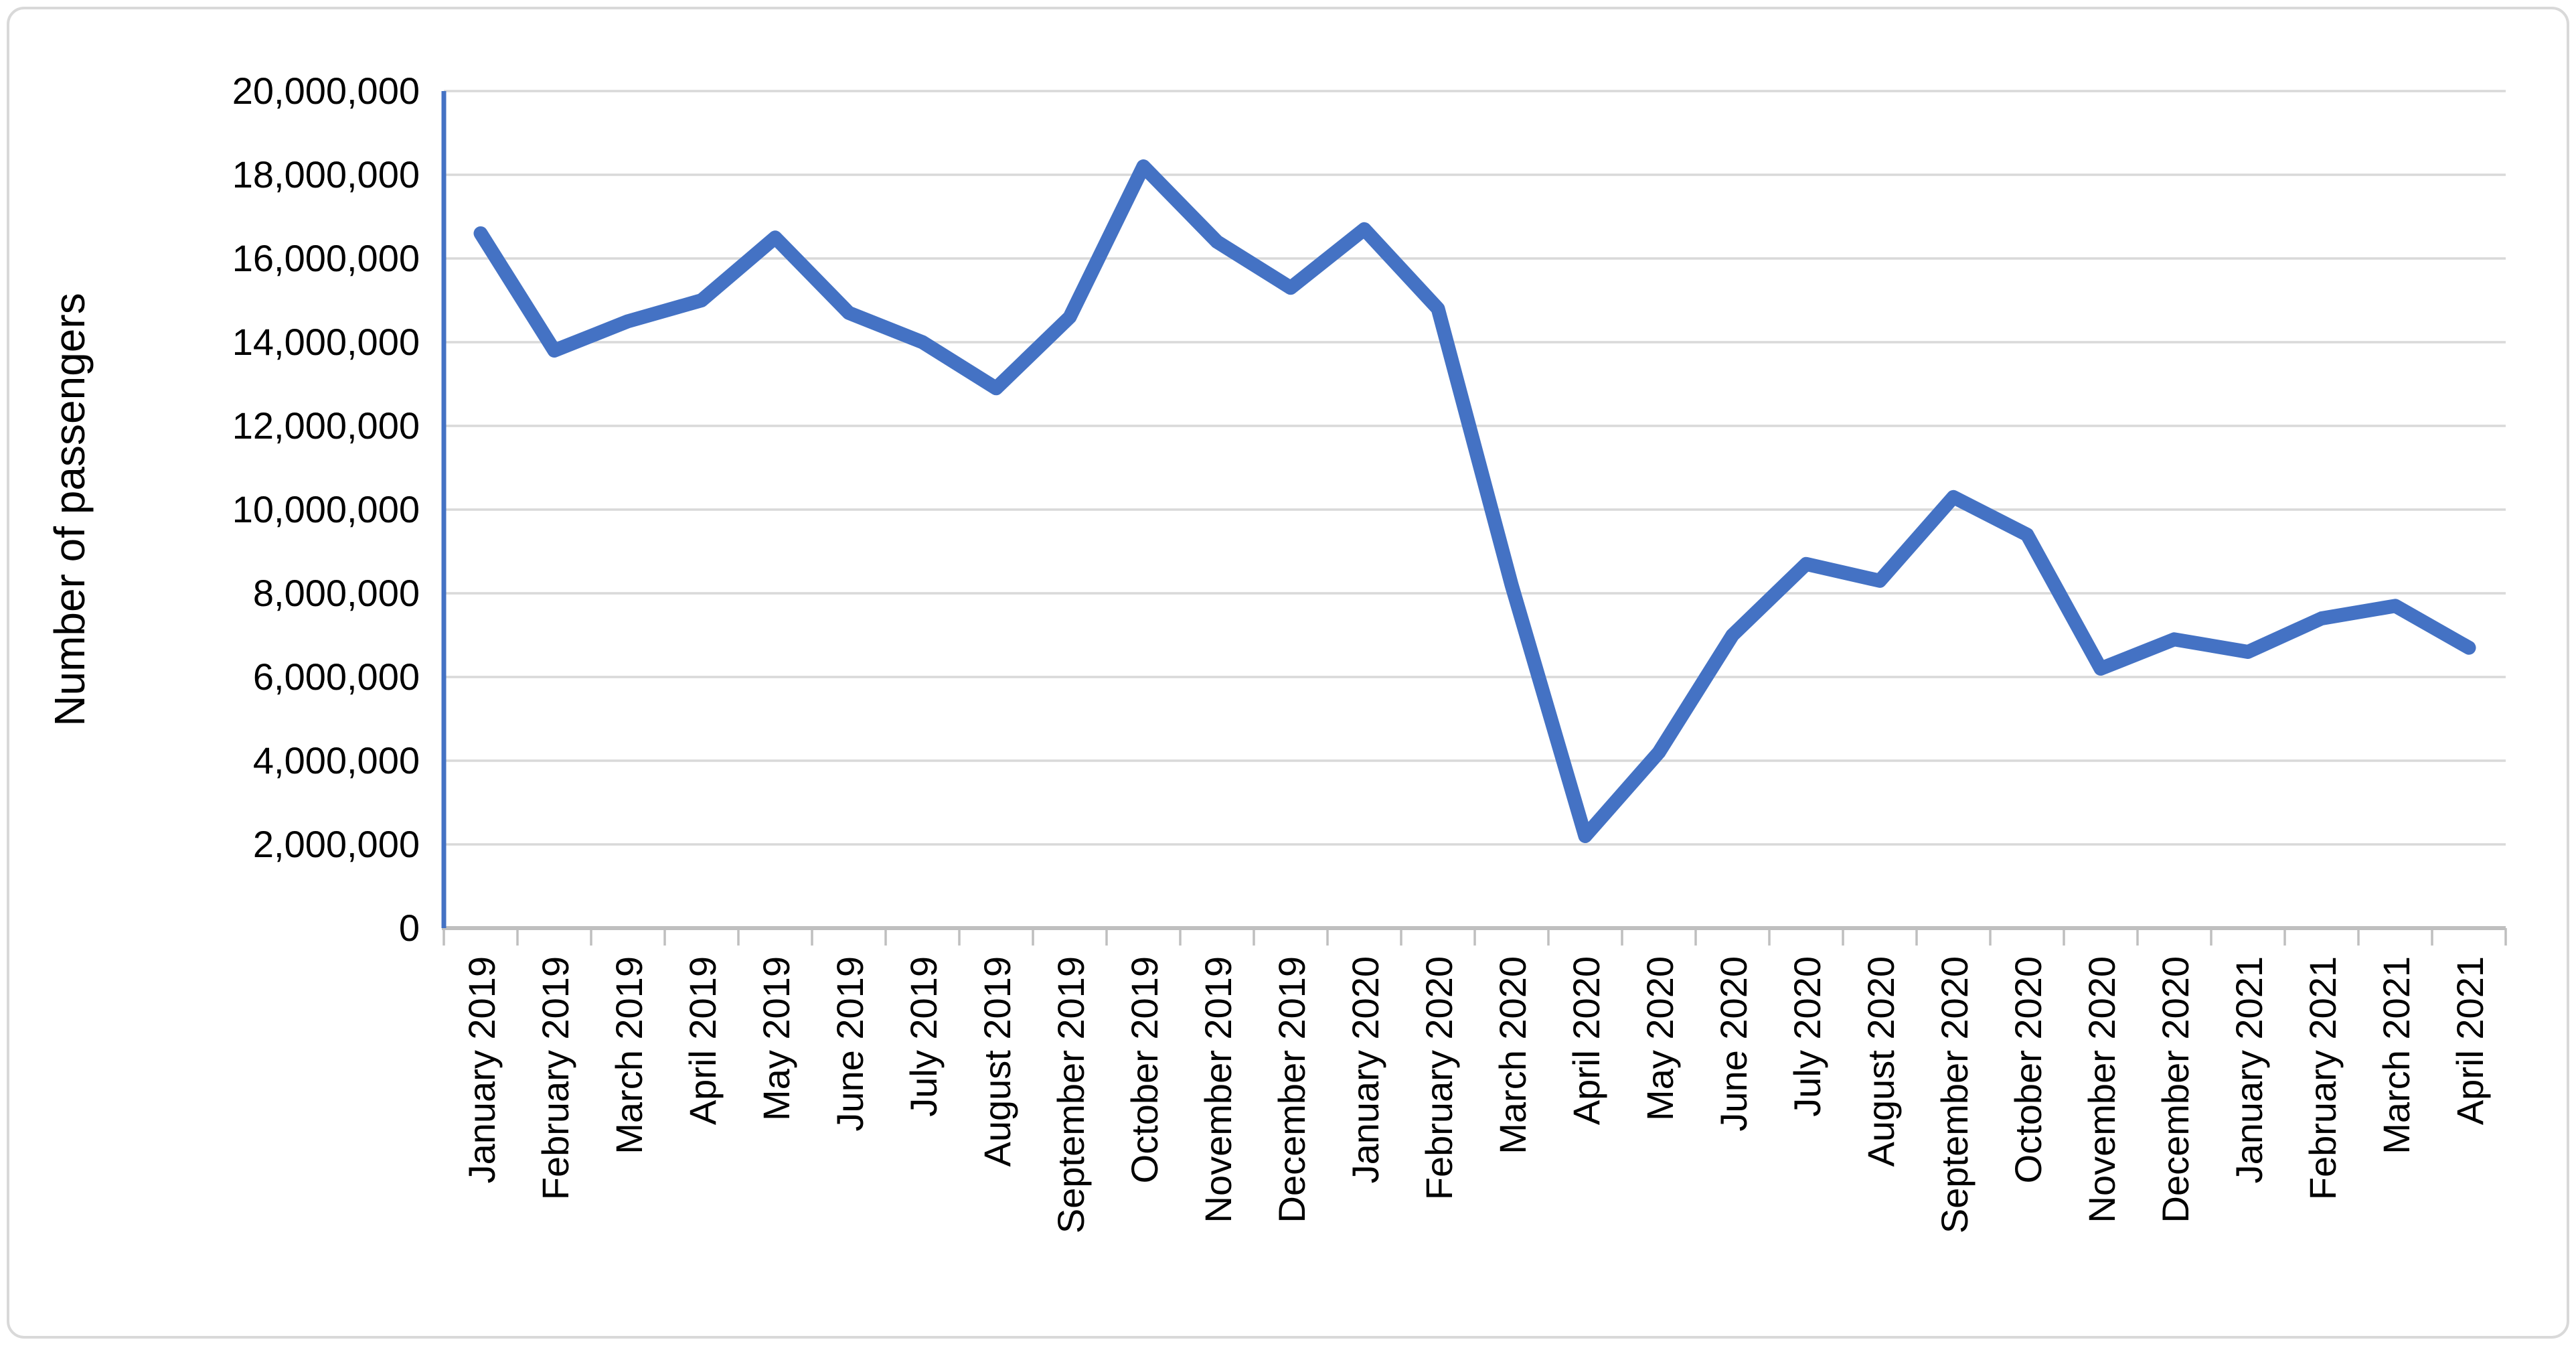 This screenshot has width=2576, height=1356. What do you see at coordinates (326, 91) in the screenshot?
I see `y-tick-label: 20,000,000` at bounding box center [326, 91].